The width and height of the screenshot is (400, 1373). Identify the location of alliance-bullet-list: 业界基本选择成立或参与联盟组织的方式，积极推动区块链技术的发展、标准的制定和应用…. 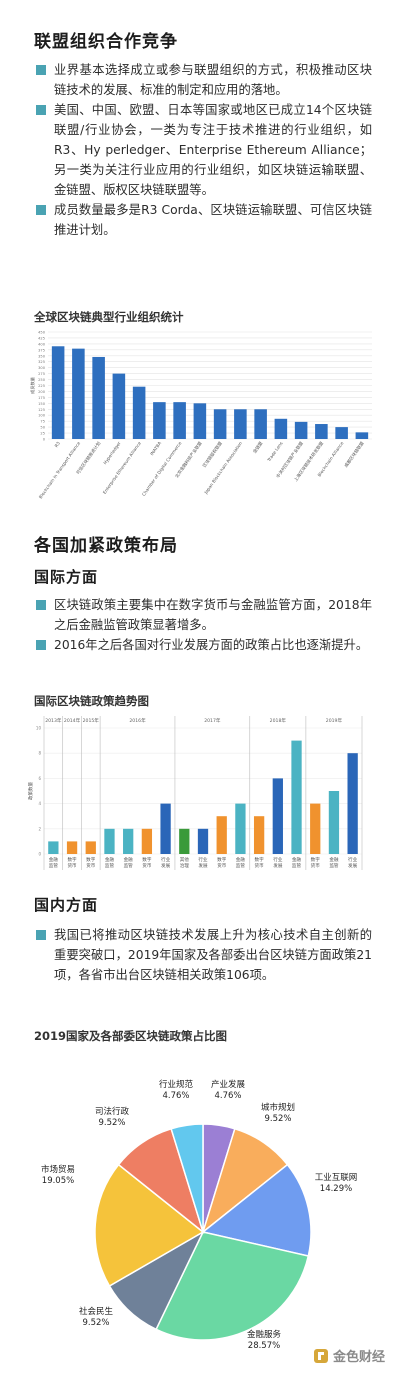
(204, 150).